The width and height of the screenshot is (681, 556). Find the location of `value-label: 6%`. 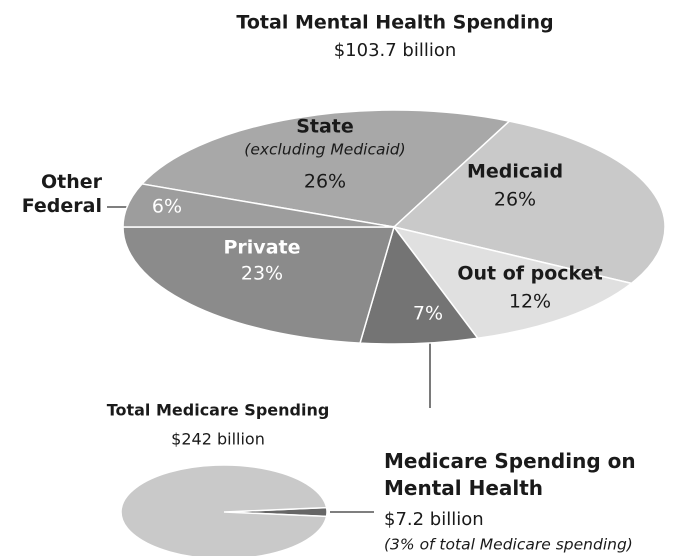

value-label: 6% is located at coordinates (167, 207).